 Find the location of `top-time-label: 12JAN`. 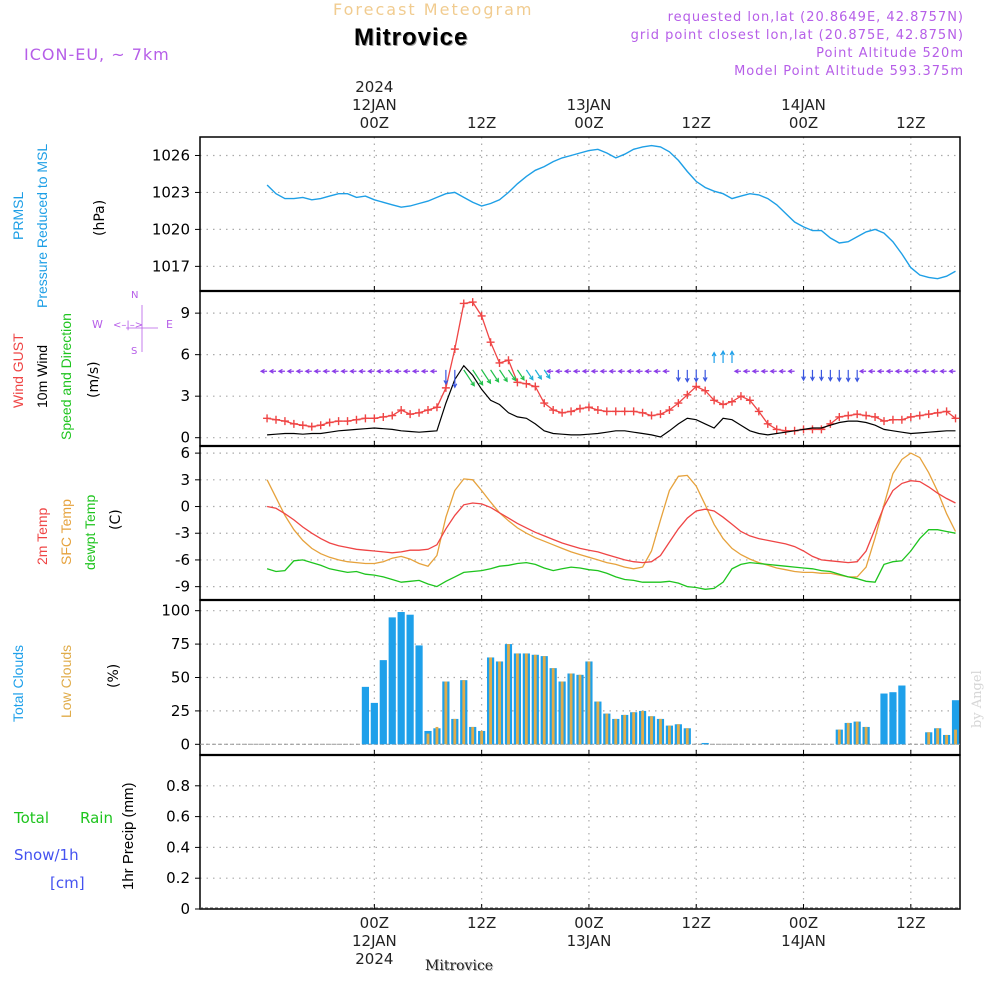

top-time-label: 12JAN is located at coordinates (374, 105).